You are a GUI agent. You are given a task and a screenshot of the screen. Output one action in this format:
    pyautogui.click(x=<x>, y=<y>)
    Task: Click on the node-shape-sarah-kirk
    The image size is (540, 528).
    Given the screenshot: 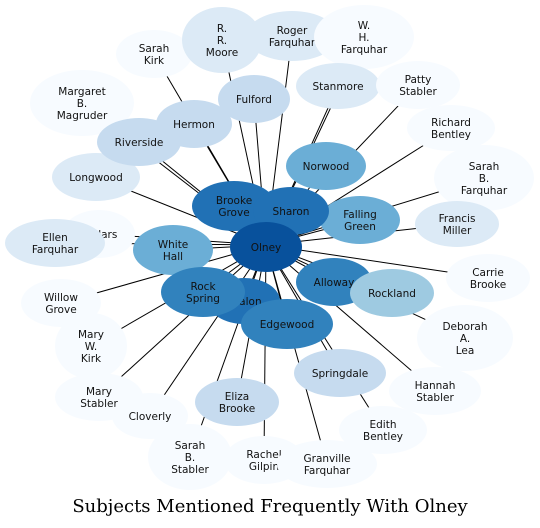 What is the action you would take?
    pyautogui.click(x=154, y=54)
    